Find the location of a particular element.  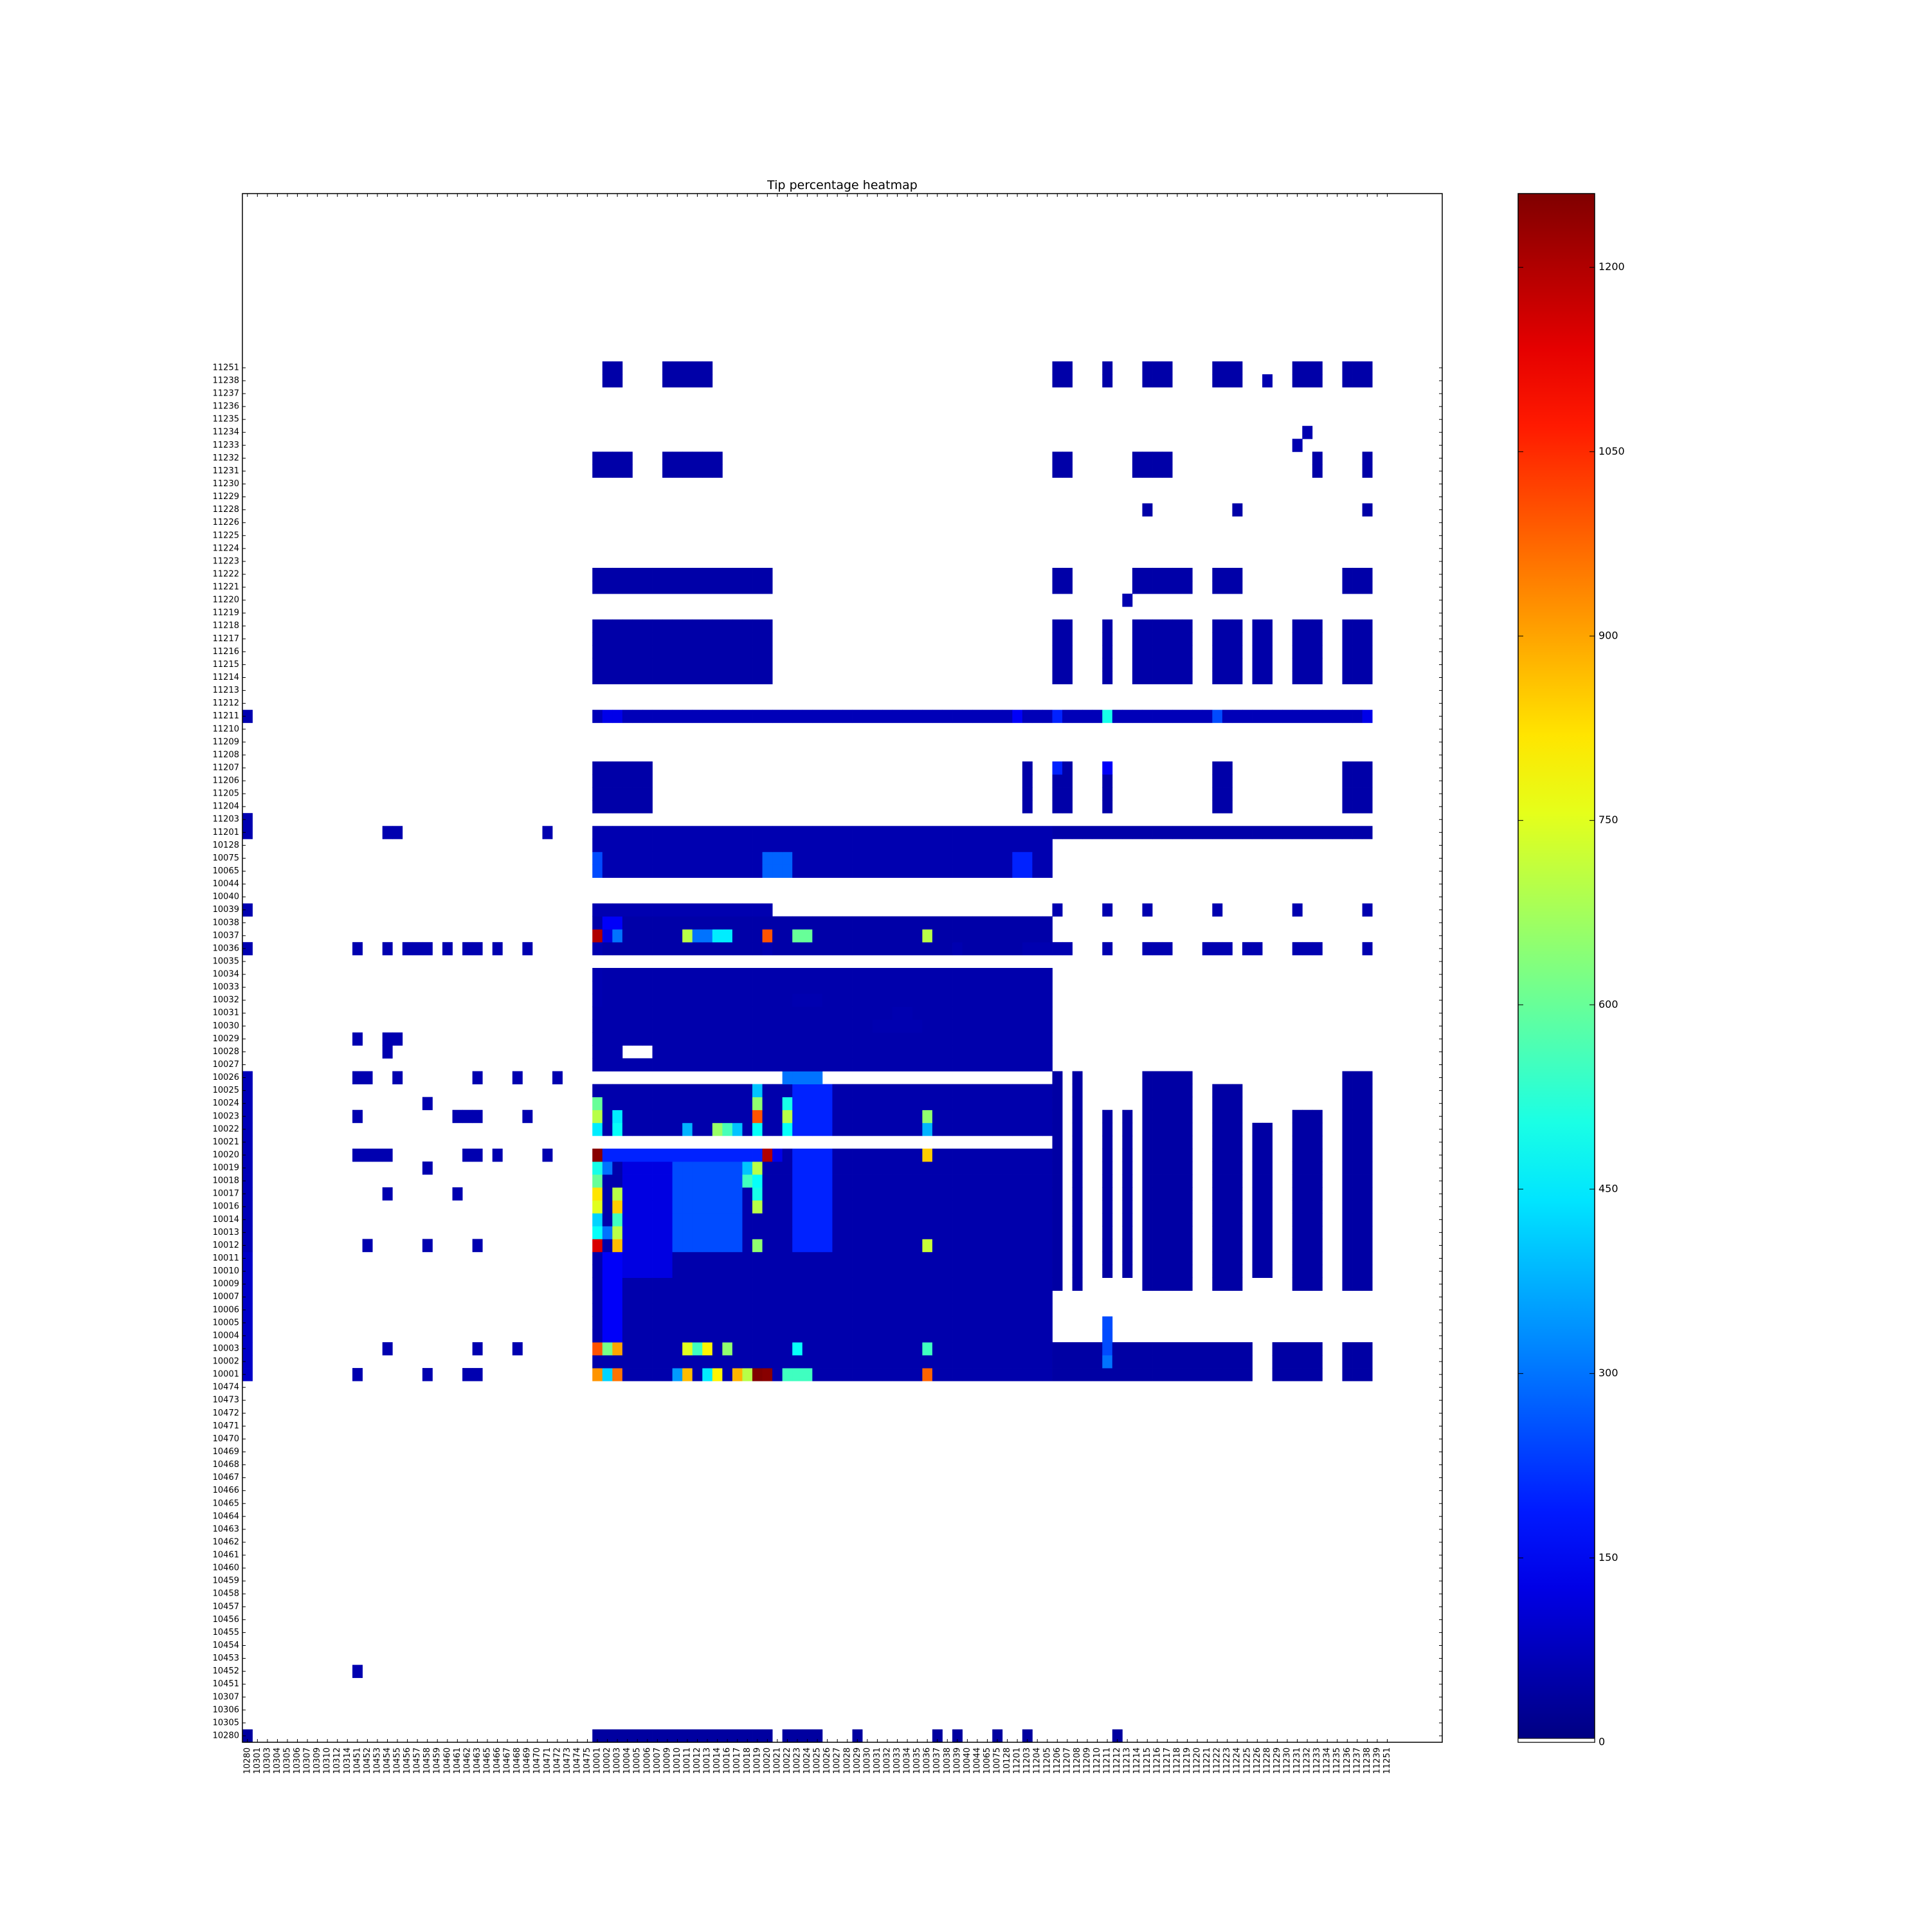

x-tick-label: 11231 is located at coordinates (1297, 1761).